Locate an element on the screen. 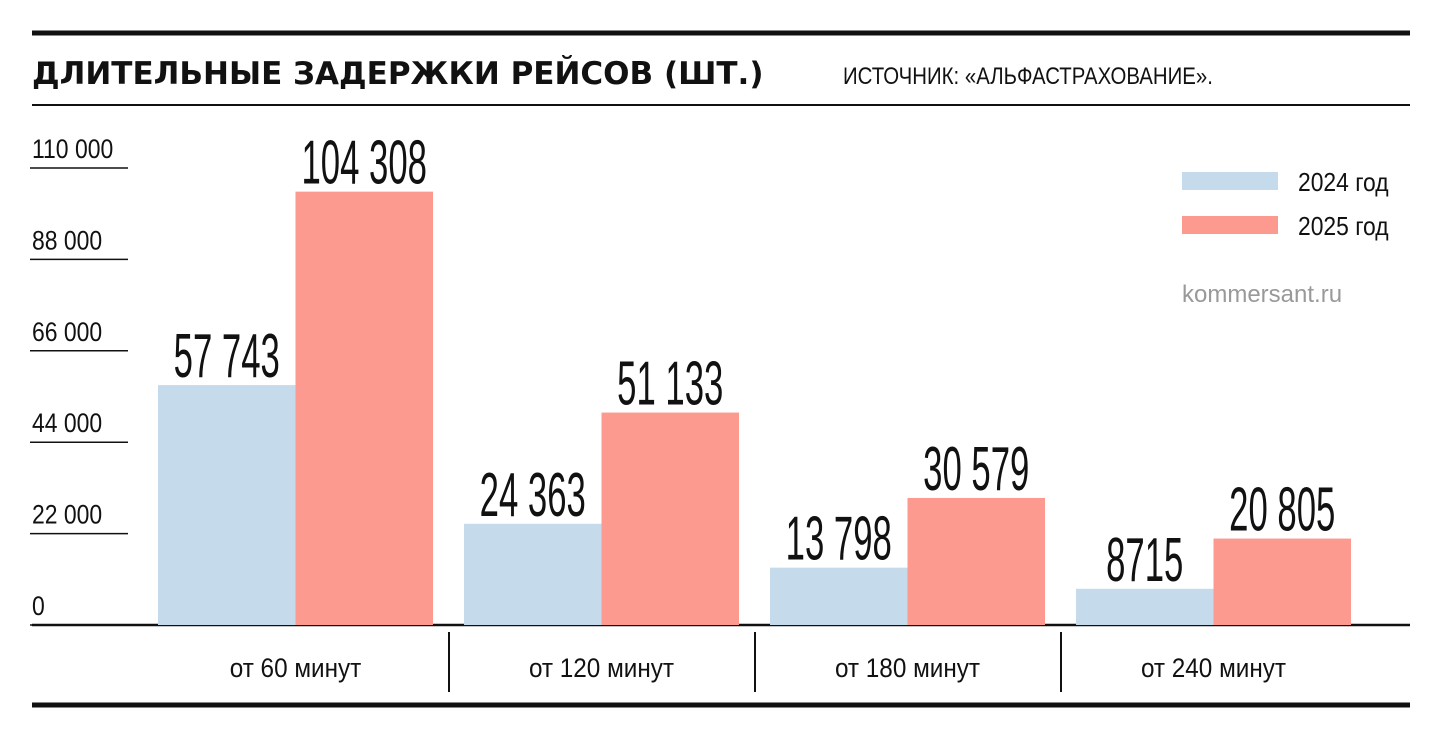  source: ИСТОЧНИК: «АЛЬФАСТРАХОВАНИЕ». is located at coordinates (1028, 75).